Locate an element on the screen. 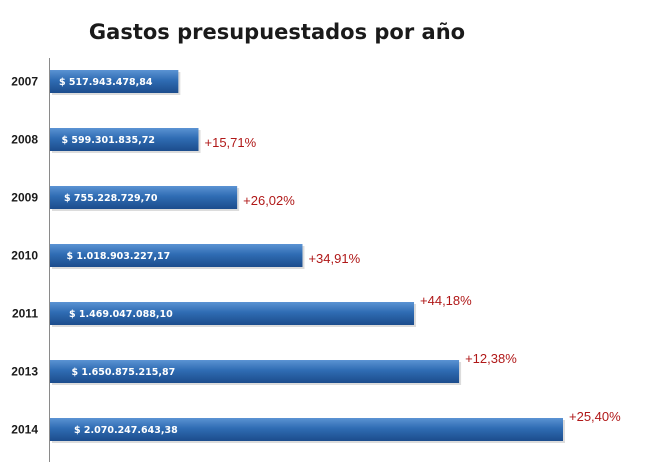 The width and height of the screenshot is (671, 464). growth-annotation: +34,91% is located at coordinates (334, 258).